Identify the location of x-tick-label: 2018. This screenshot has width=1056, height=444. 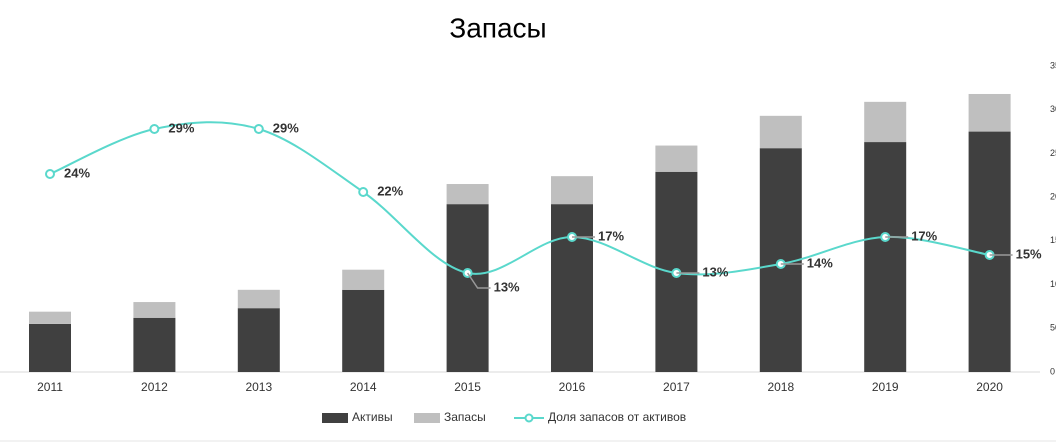
(780, 387).